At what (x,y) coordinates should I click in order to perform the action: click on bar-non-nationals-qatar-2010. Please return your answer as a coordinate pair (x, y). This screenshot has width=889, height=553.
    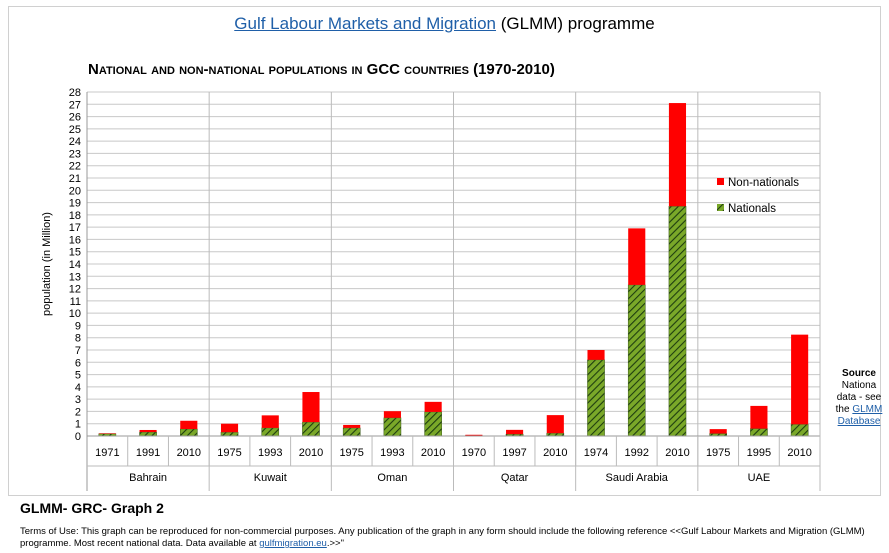
    Looking at the image, I should click on (555, 424).